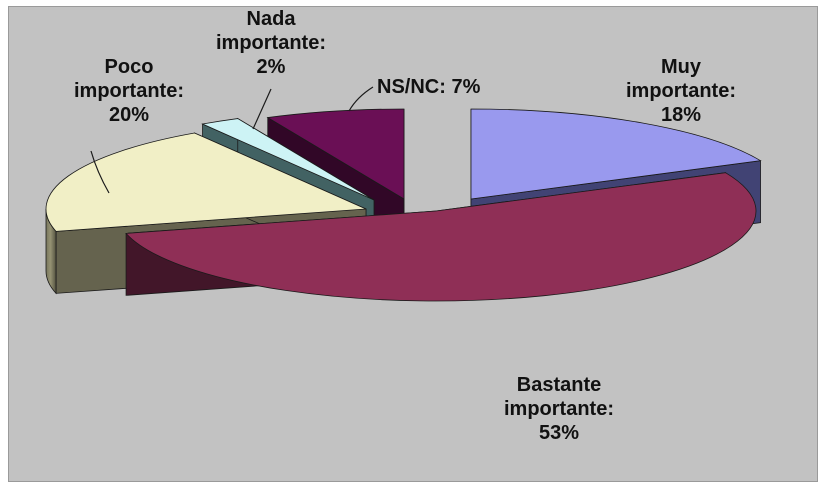 This screenshot has width=829, height=492. Describe the element at coordinates (681, 91) in the screenshot. I see `label-muy: Muy importante: 18%` at that location.